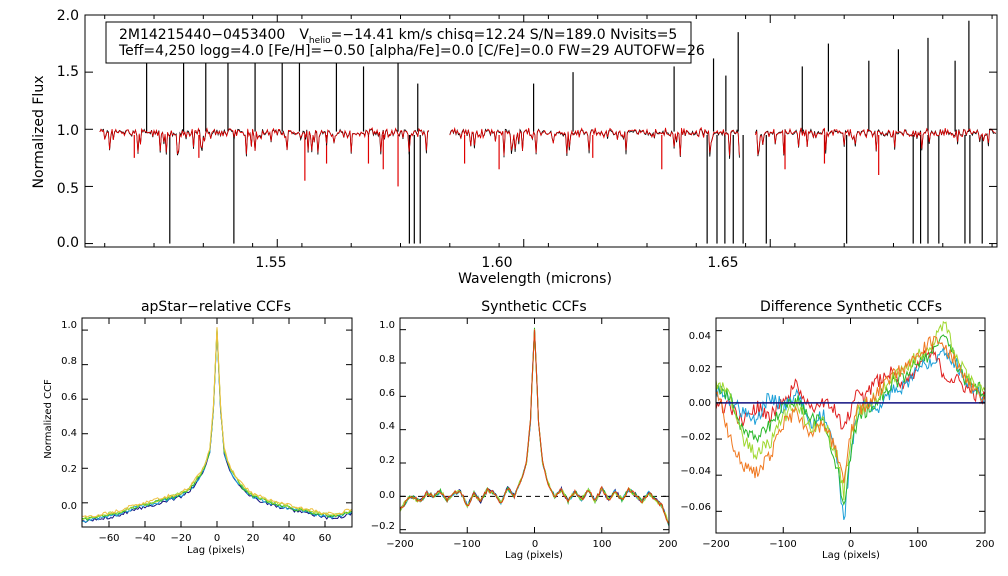 Image resolution: width=1008 pixels, height=576 pixels. Describe the element at coordinates (715, 544) in the screenshot. I see `difference-ccf-xtick-label: −200` at that location.